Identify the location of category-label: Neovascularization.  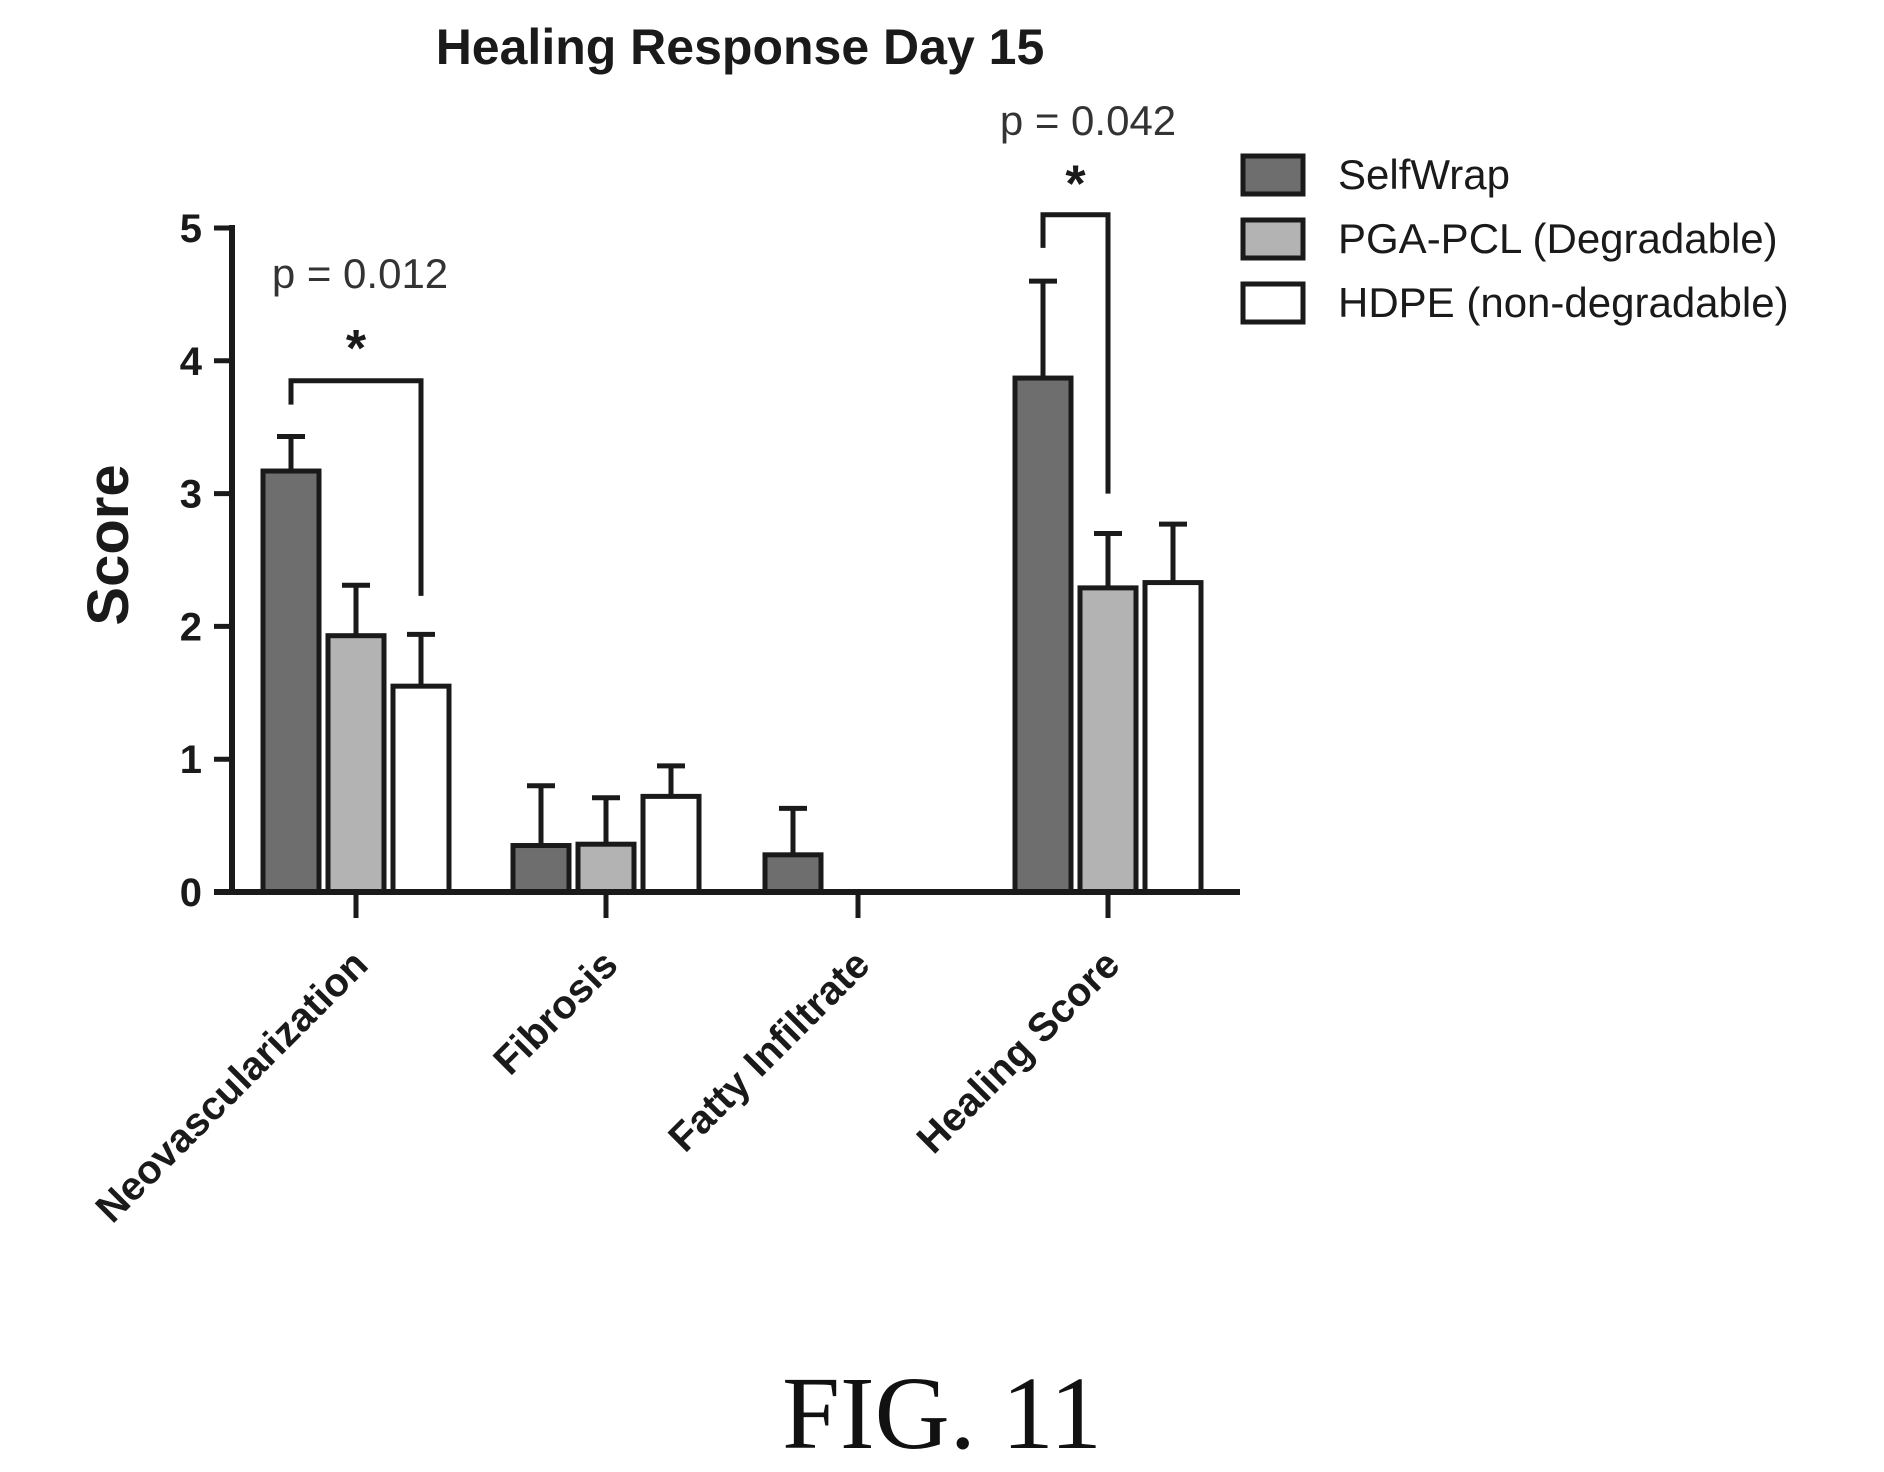
(231, 1086).